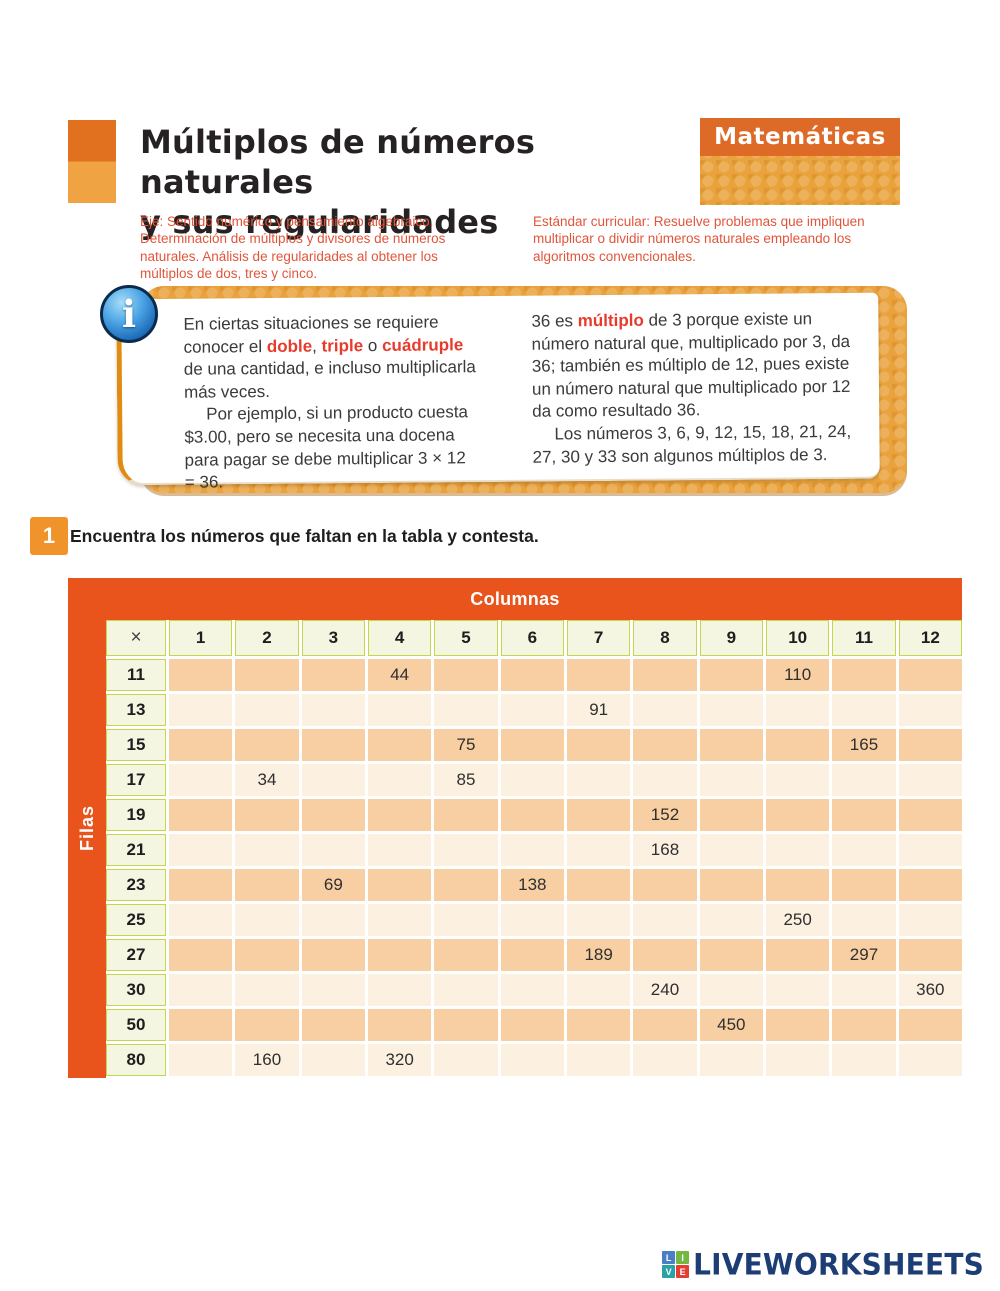 Image resolution: width=1000 pixels, height=1291 pixels. I want to click on answer-cell-30x10, so click(797, 990).